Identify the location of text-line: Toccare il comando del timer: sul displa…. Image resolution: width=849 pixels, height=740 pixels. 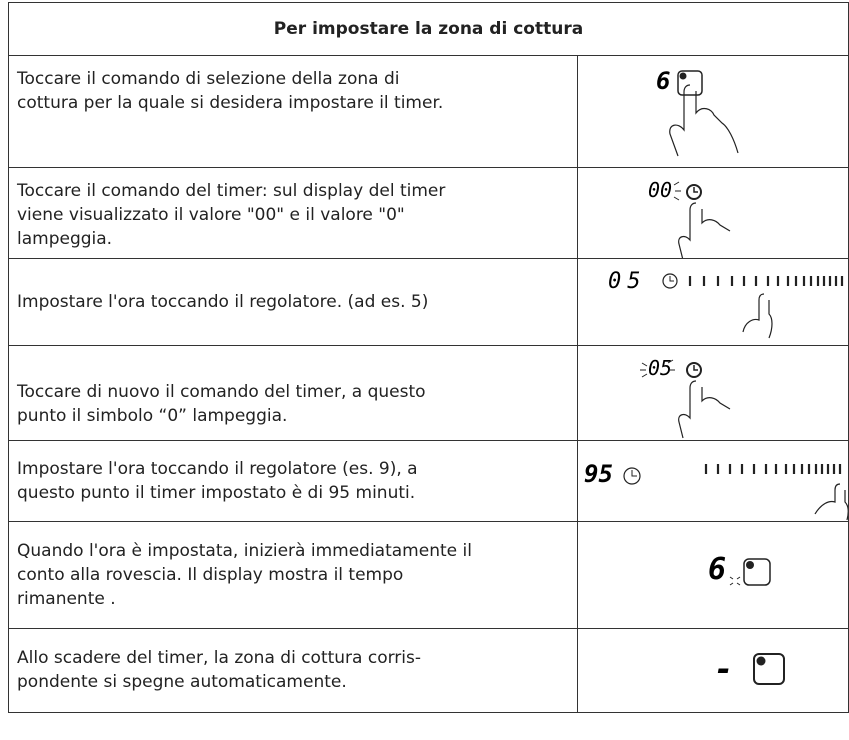
(231, 191).